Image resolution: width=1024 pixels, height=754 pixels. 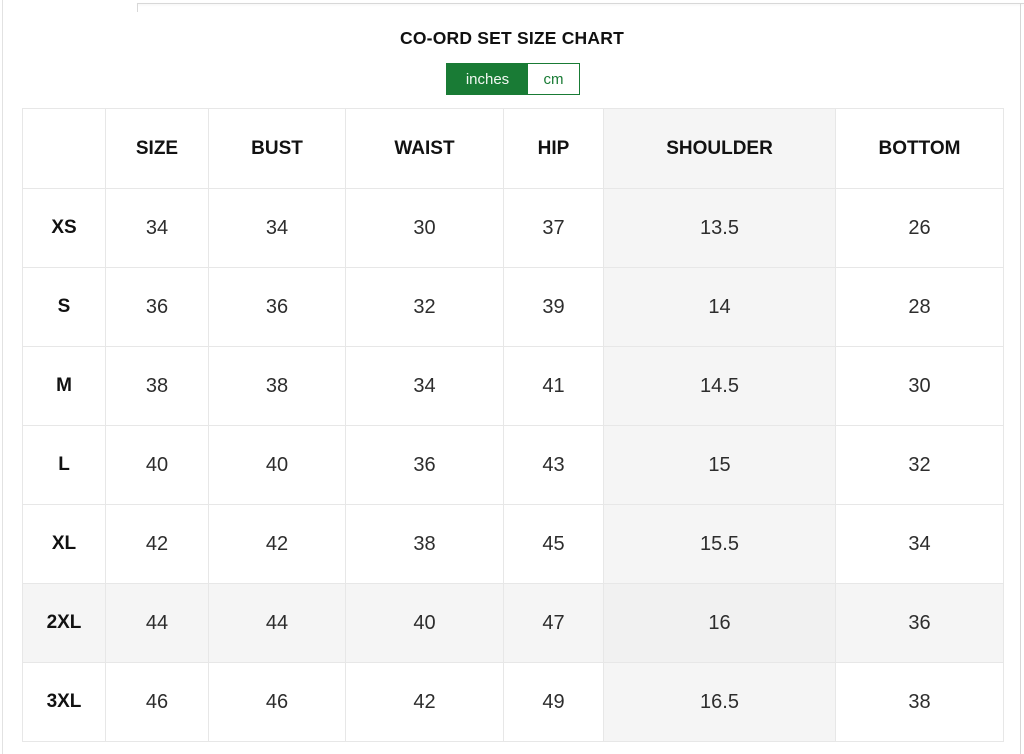 What do you see at coordinates (64, 465) in the screenshot?
I see `row-label-l: L` at bounding box center [64, 465].